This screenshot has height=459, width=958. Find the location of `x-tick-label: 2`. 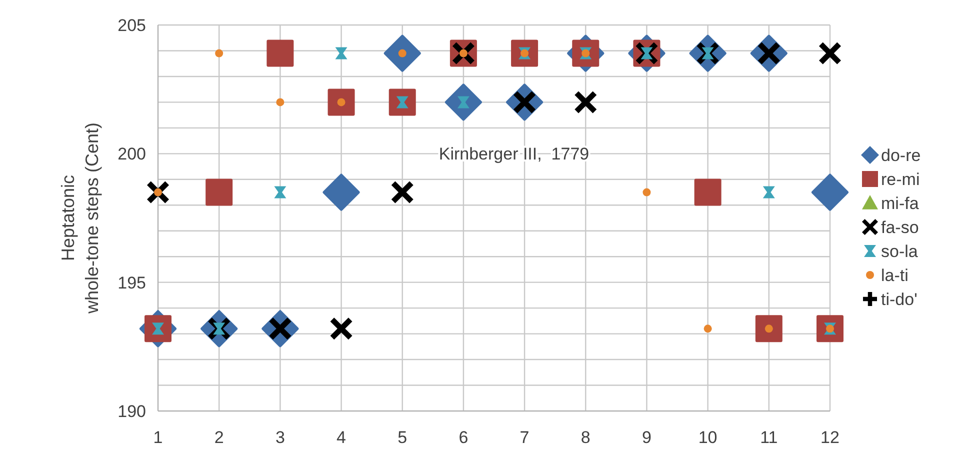

x-tick-label: 2 is located at coordinates (219, 437).